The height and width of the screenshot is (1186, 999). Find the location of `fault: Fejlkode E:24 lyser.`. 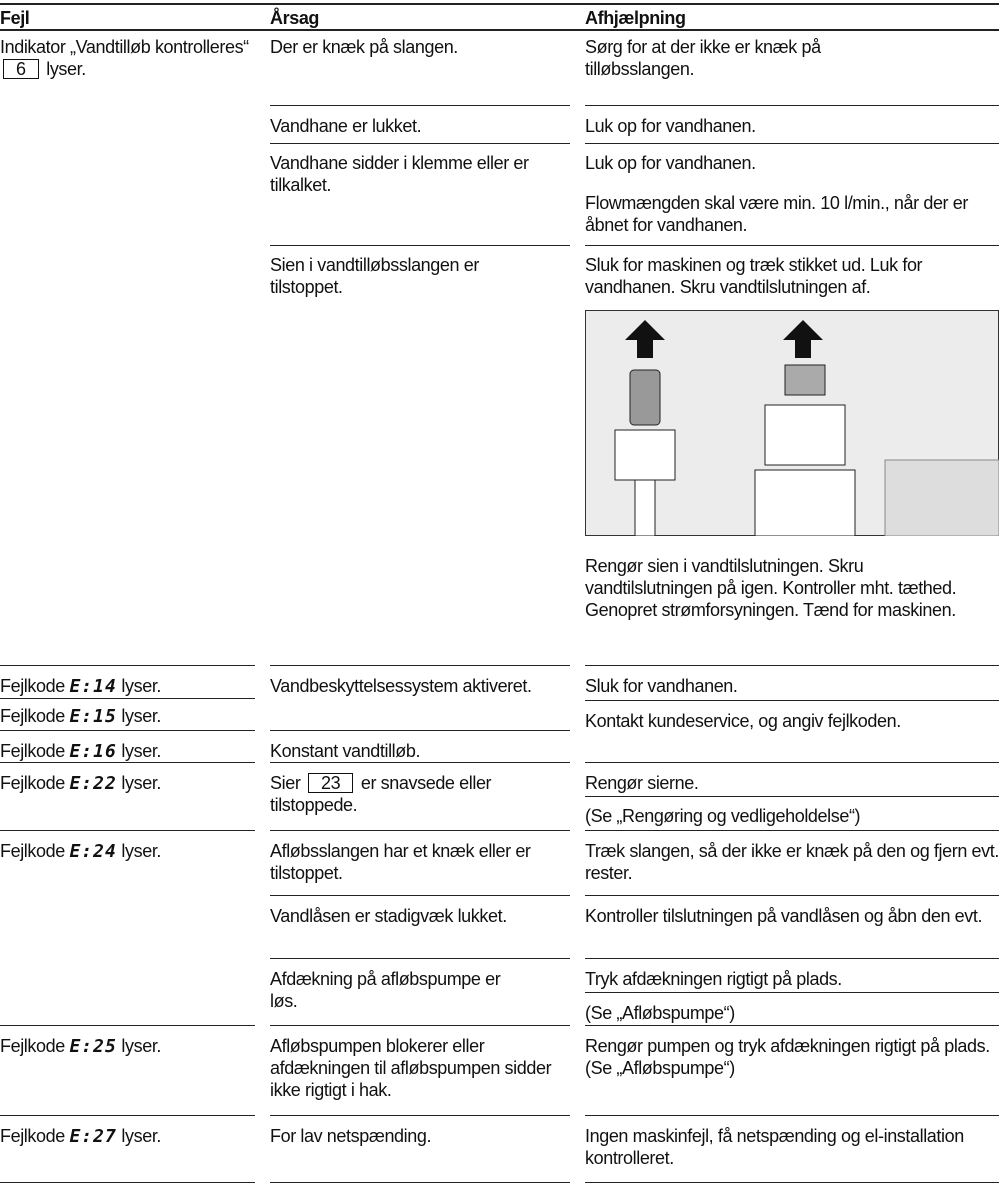

fault: Fejlkode E:24 lyser. is located at coordinates (125, 851).